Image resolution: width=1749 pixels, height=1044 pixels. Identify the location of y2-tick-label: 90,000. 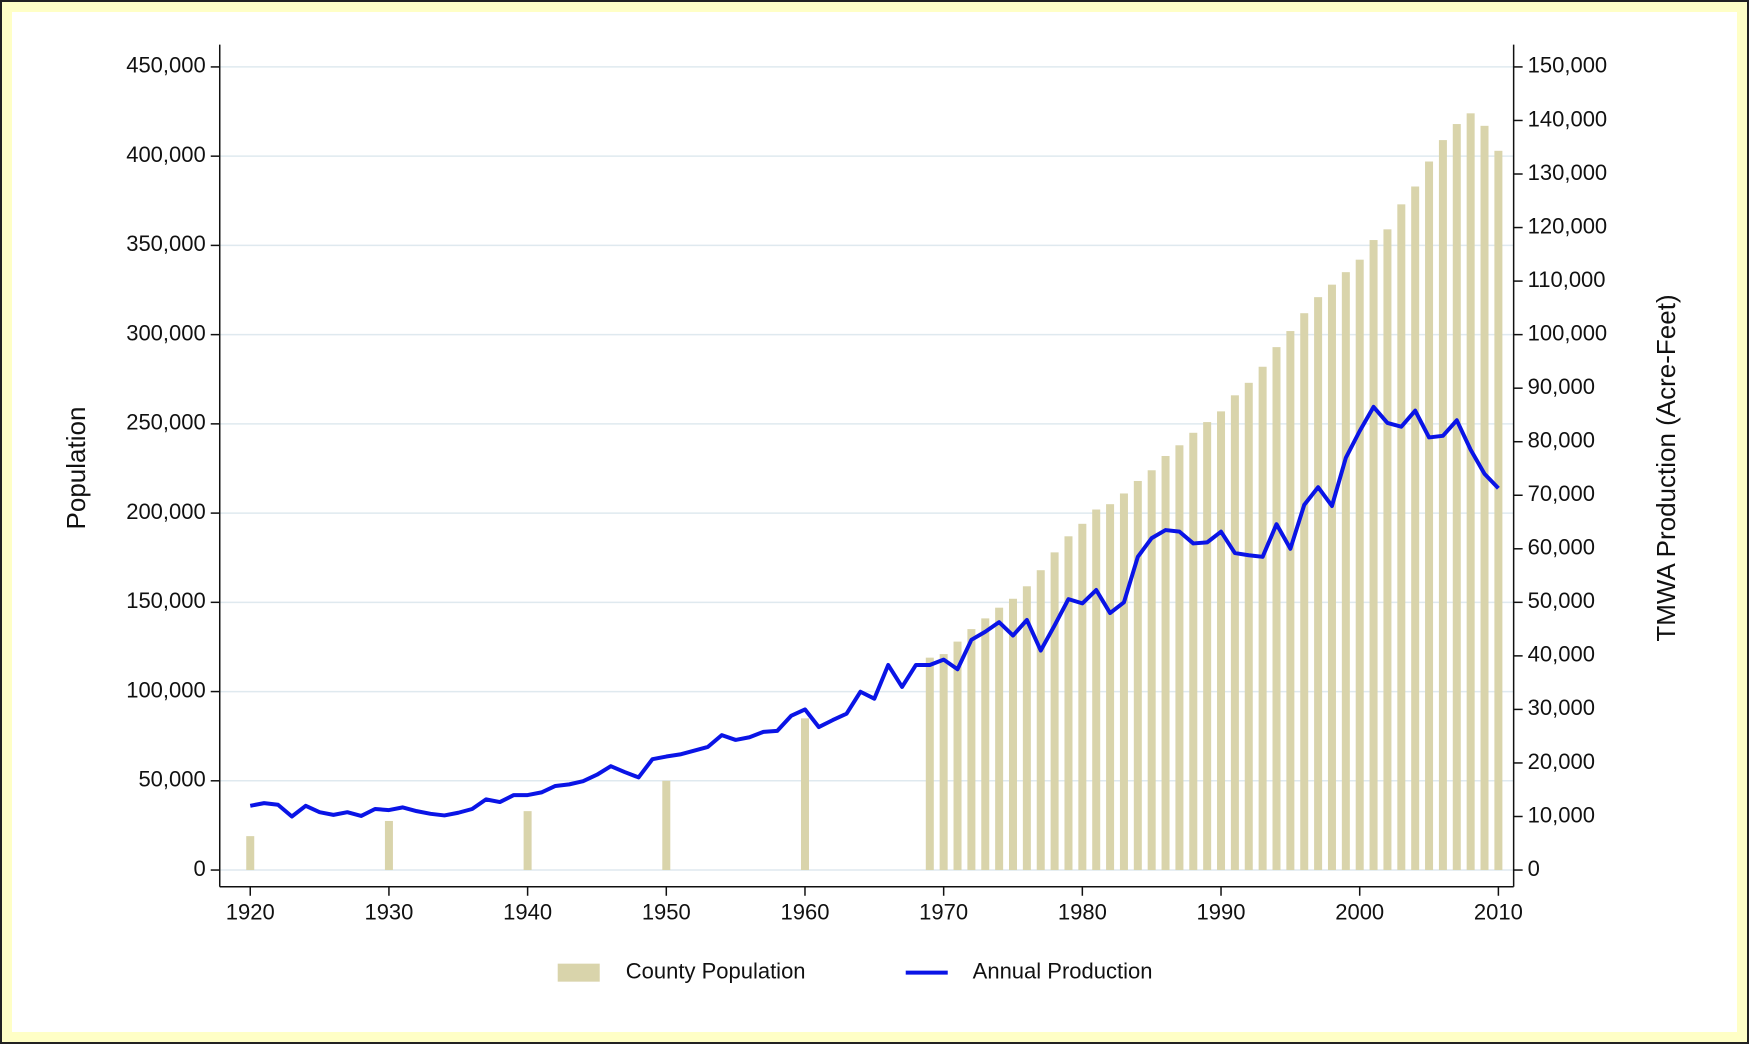
(1561, 386).